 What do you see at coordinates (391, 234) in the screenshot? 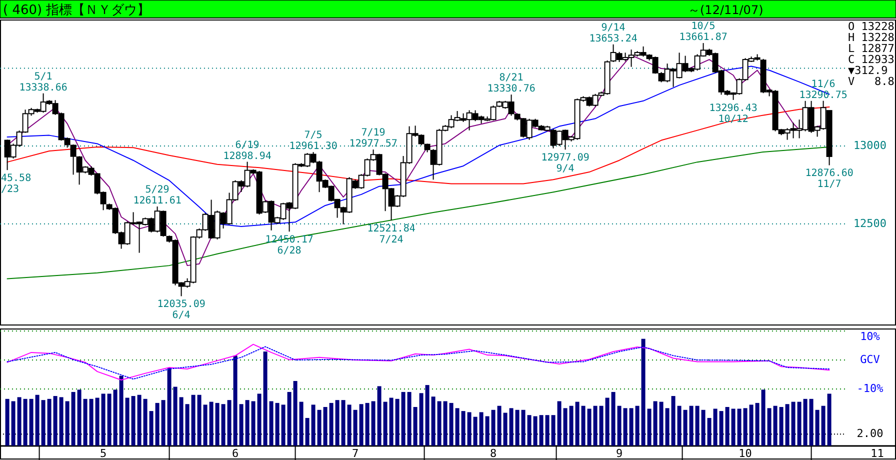
I see `annotation: 12521.84 7/24` at bounding box center [391, 234].